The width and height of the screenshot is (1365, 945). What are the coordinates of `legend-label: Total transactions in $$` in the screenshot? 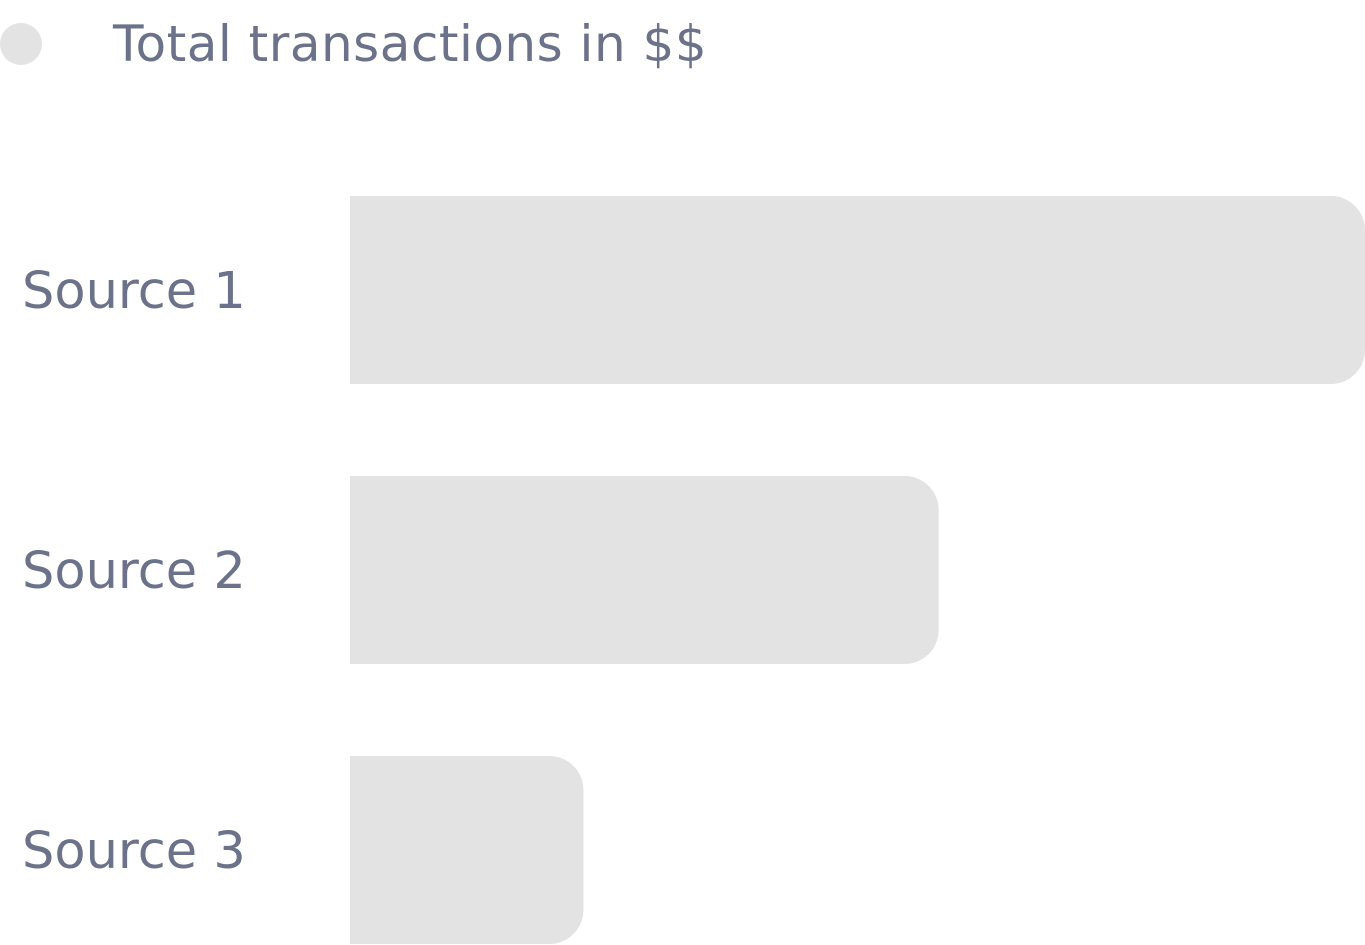 It's located at (410, 44).